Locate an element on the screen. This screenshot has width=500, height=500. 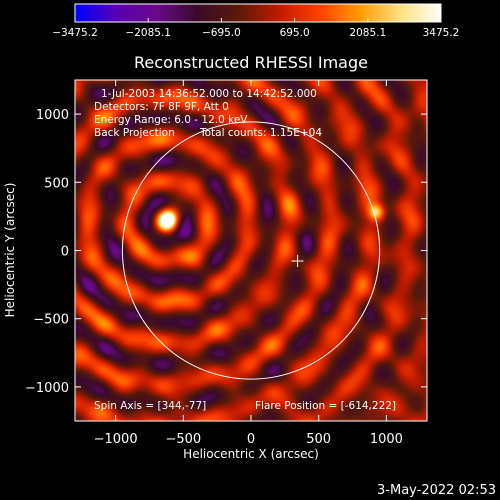
colorbar-ticks: −3475.2 −2085.1 −695.0 695.0 2085.1 3475.2 is located at coordinates (255, 28).